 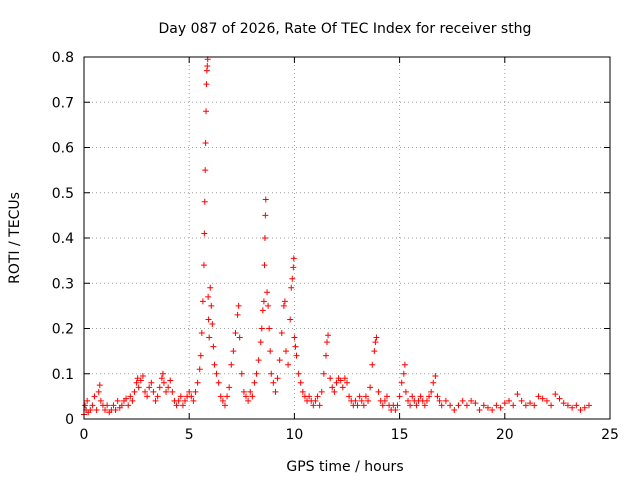 What do you see at coordinates (63, 149) in the screenshot?
I see `y-tick-label: 0.6` at bounding box center [63, 149].